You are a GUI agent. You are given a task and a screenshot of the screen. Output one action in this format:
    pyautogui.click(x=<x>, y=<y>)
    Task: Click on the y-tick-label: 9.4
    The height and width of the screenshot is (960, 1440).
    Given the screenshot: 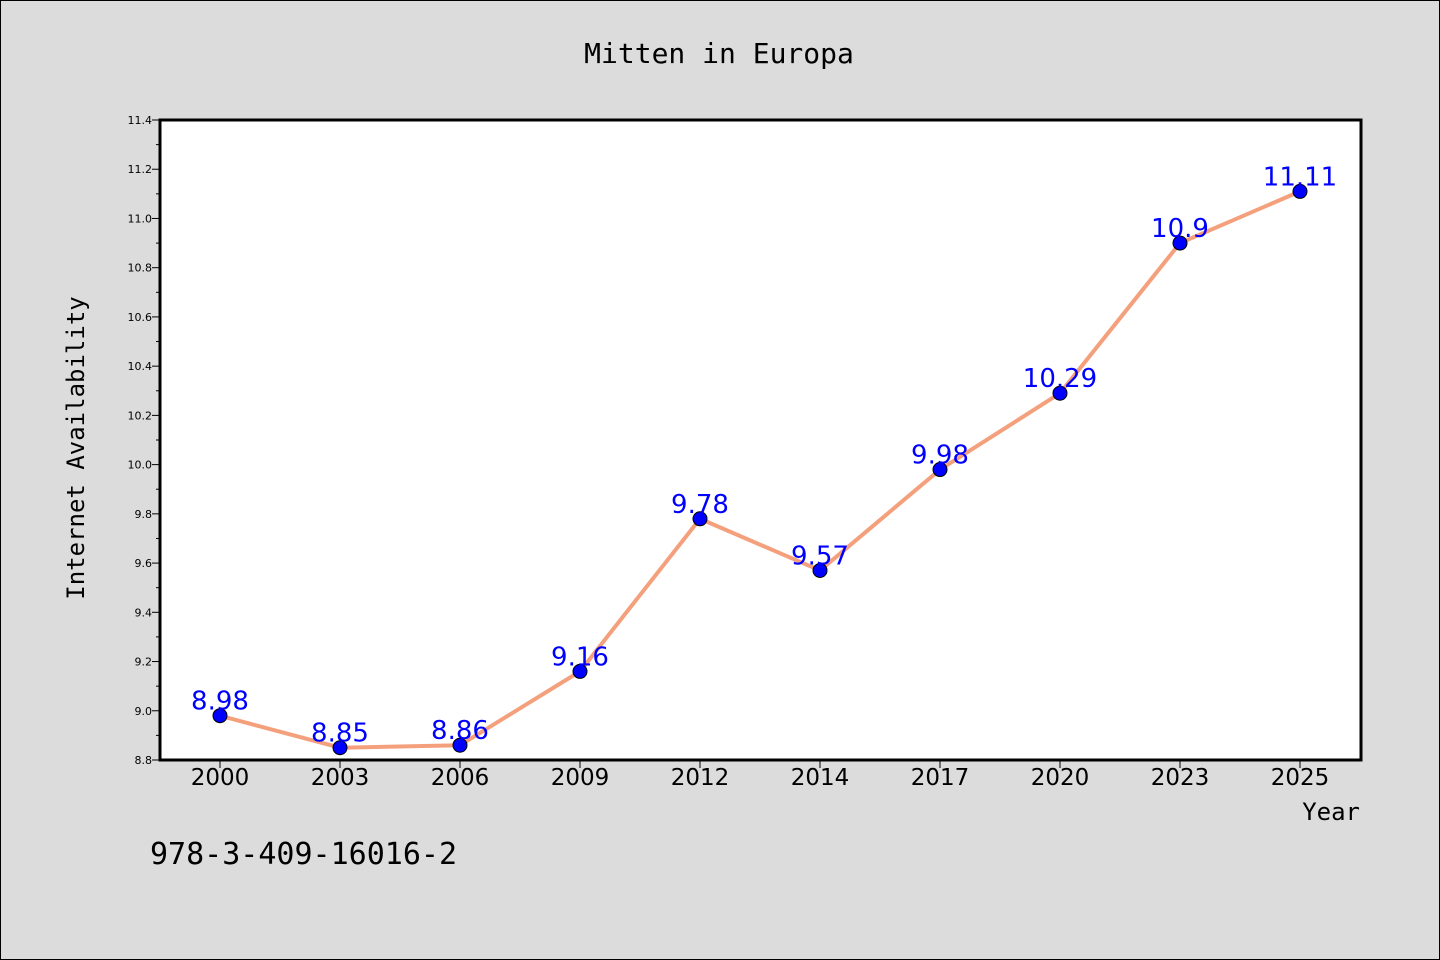 What is the action you would take?
    pyautogui.click(x=144, y=612)
    